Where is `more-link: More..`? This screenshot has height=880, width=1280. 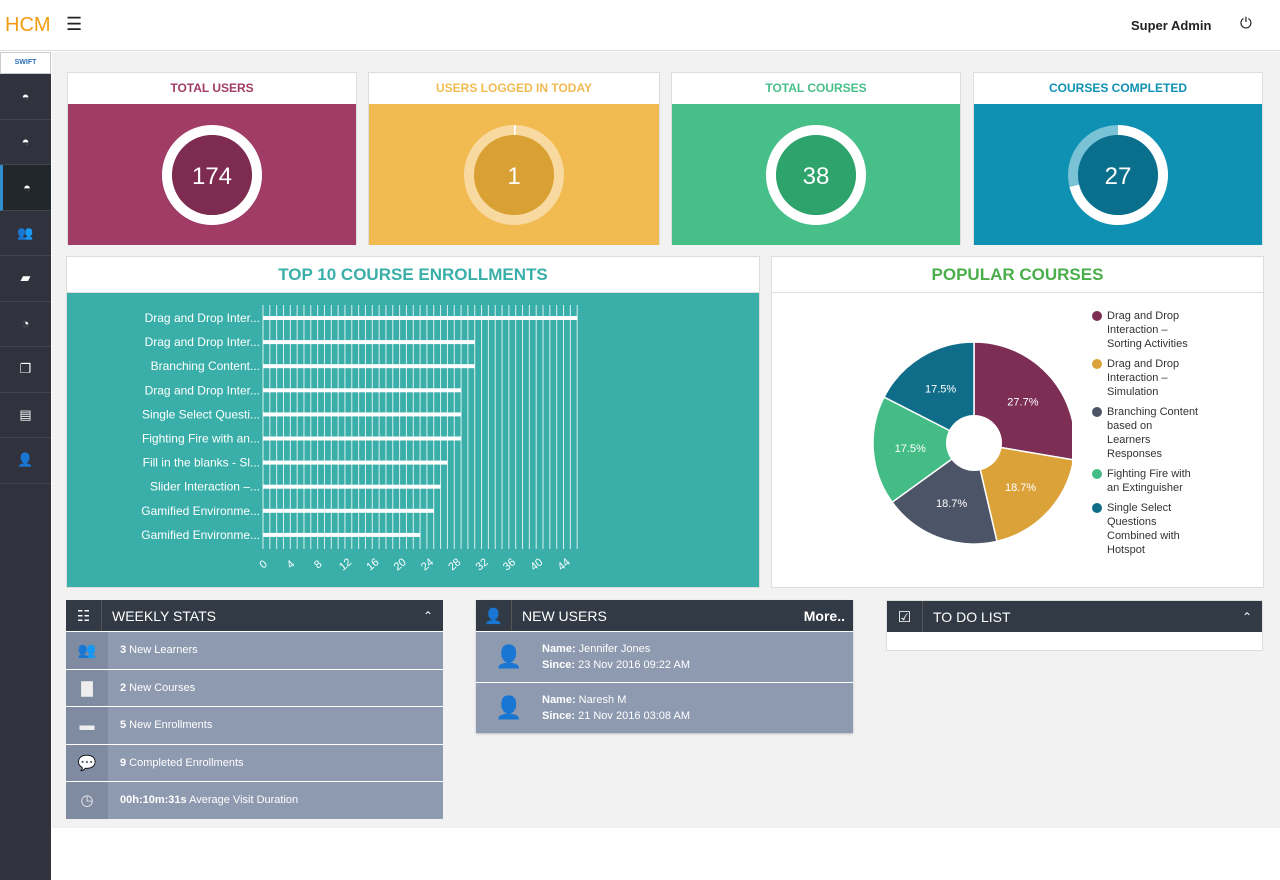 more-link: More.. is located at coordinates (824, 615).